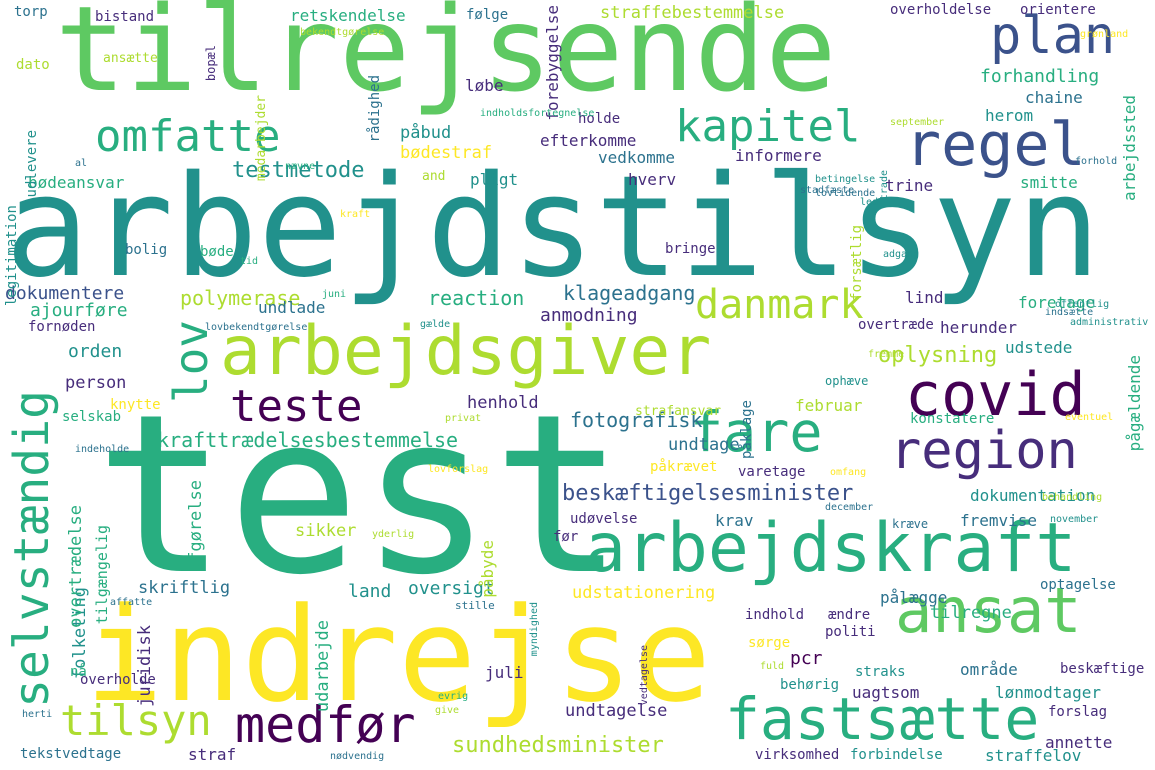  Describe the element at coordinates (847, 381) in the screenshot. I see `cloud-word: ophæve` at that location.